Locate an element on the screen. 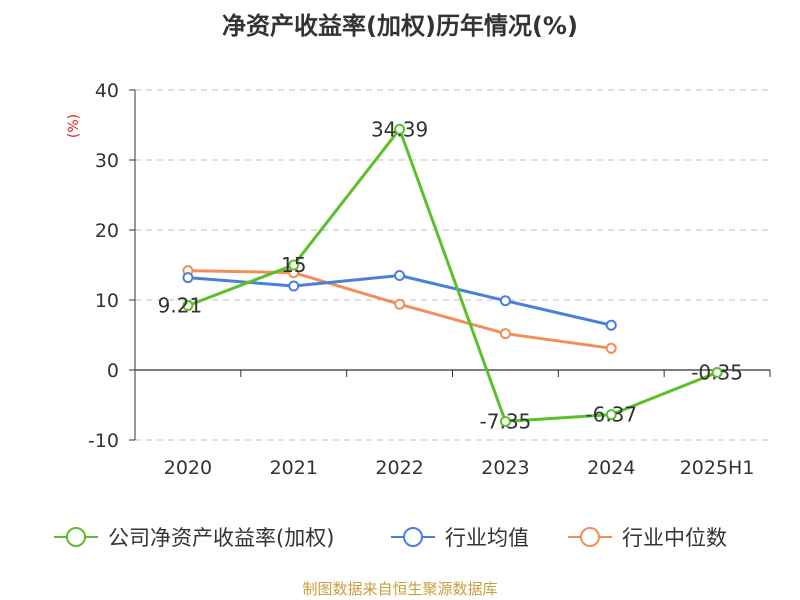 The width and height of the screenshot is (800, 600). source-note: 制图数据来自恒生聚源数据库 is located at coordinates (400, 589).